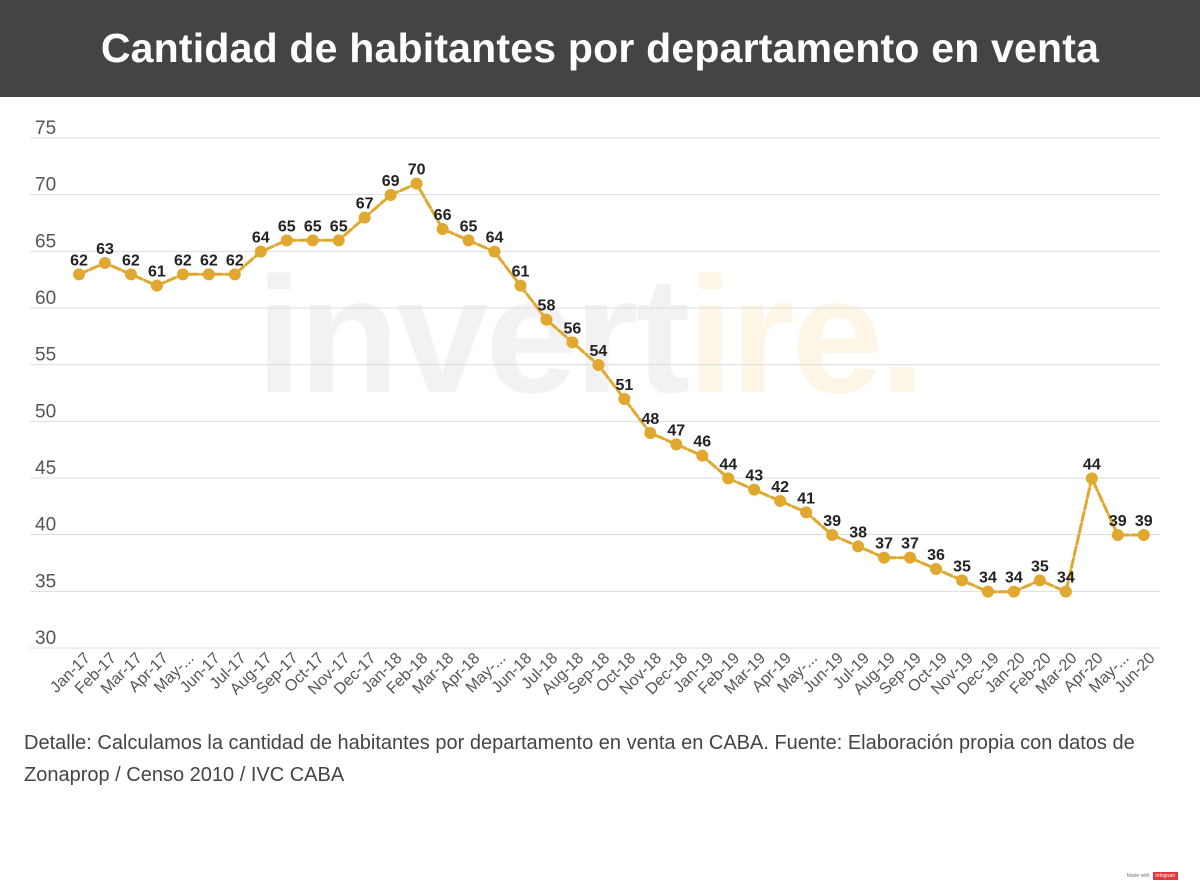 Image resolution: width=1200 pixels, height=885 pixels. I want to click on data-label: 70, so click(417, 170).